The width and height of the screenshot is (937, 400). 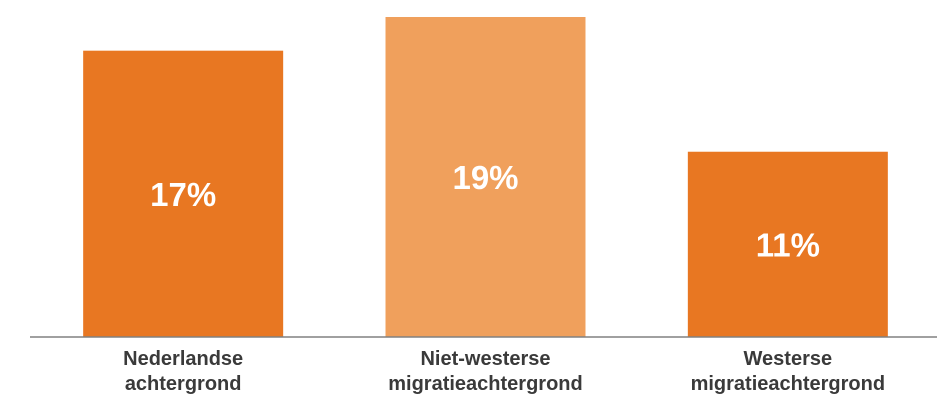 I want to click on category-label-3: Westerse migratieachtergrond, so click(x=788, y=371).